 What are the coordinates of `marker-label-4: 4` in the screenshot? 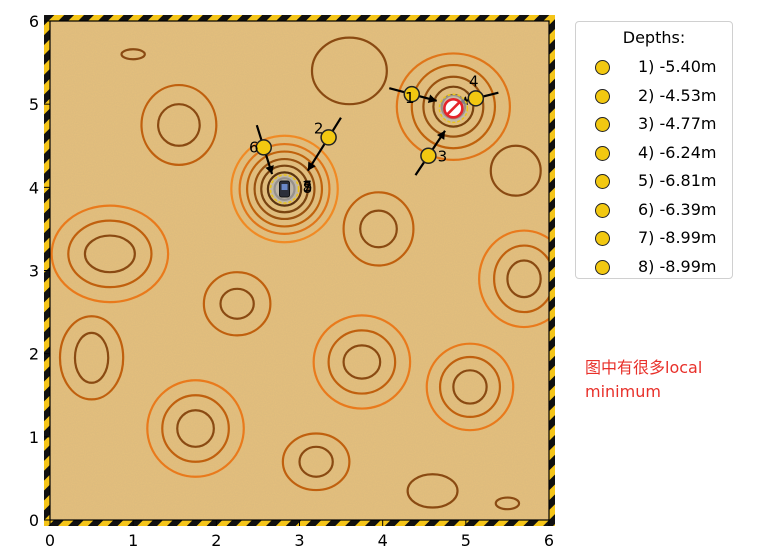 It's located at (474, 81).